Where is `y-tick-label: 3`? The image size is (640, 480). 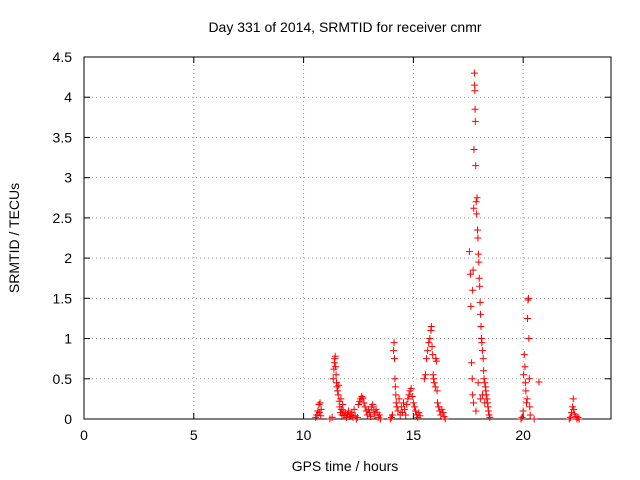 y-tick-label: 3 is located at coordinates (68, 178).